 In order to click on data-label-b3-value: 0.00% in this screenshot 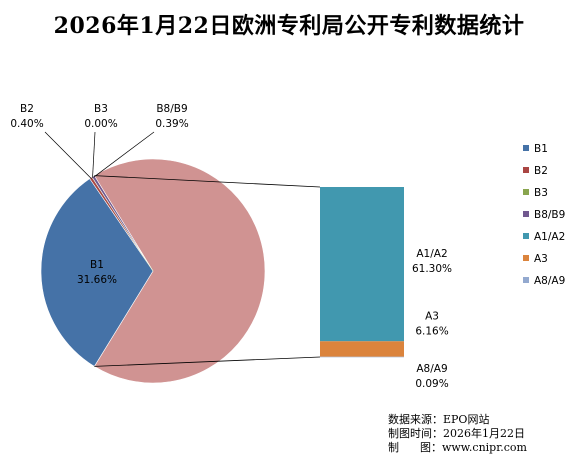, I will do `click(100, 124)`.